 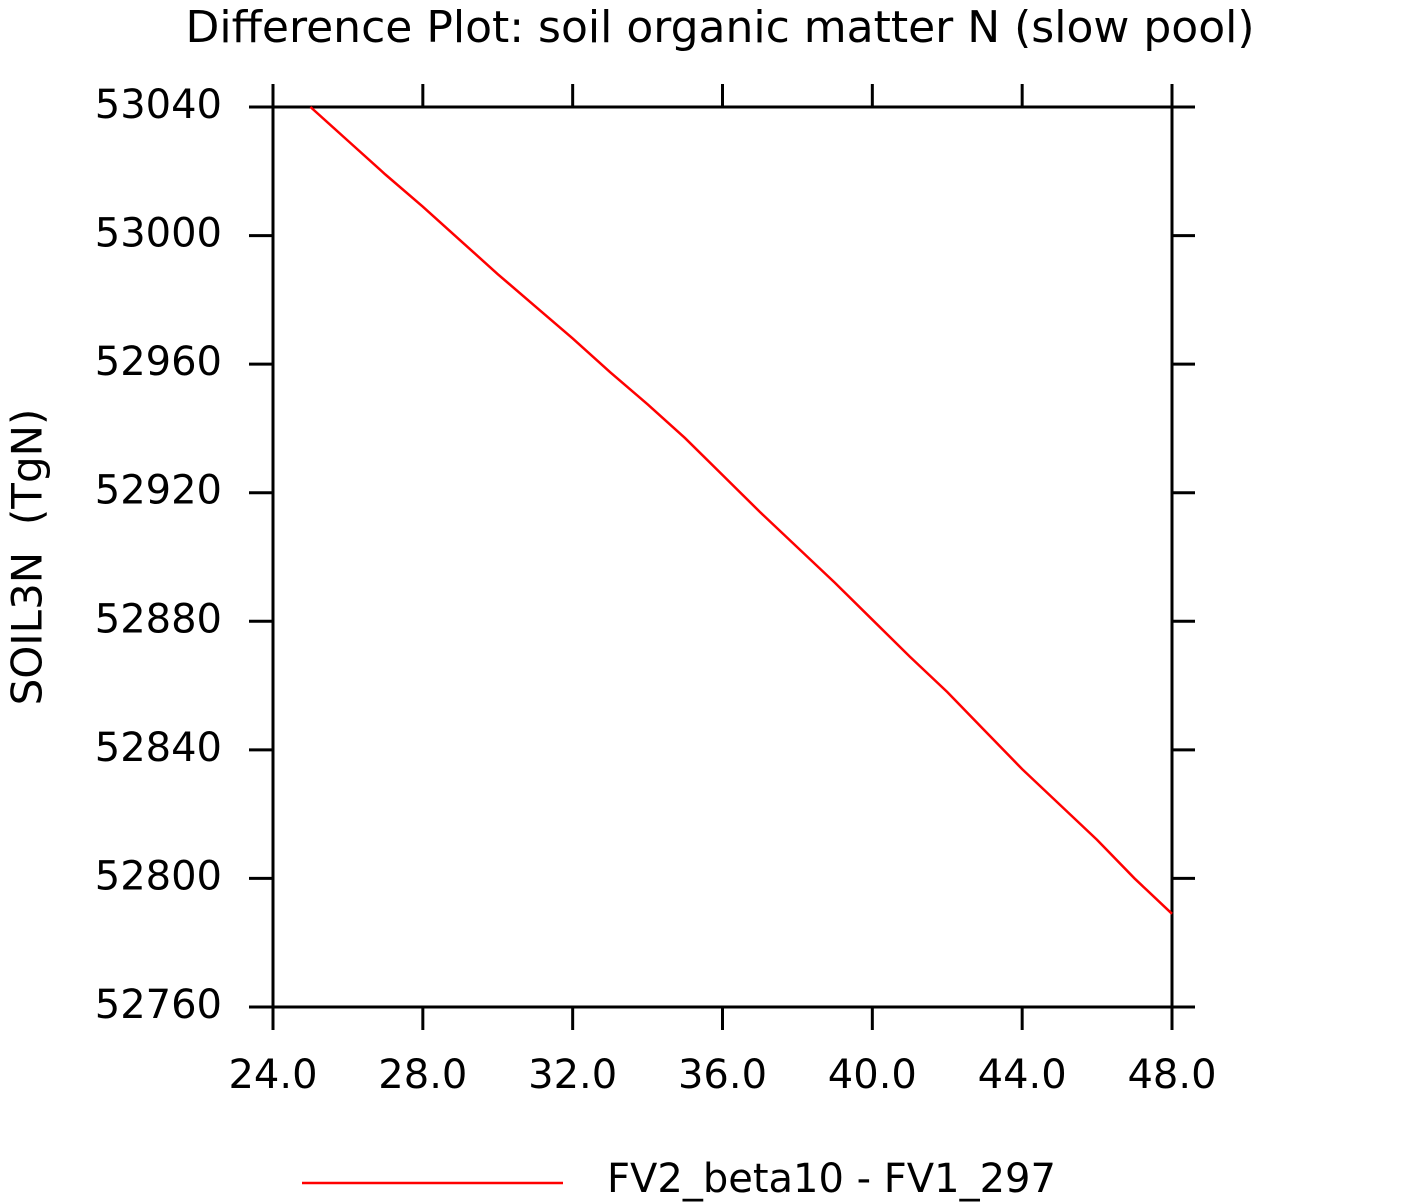 I want to click on y-tick-label: 53000, so click(x=158, y=234).